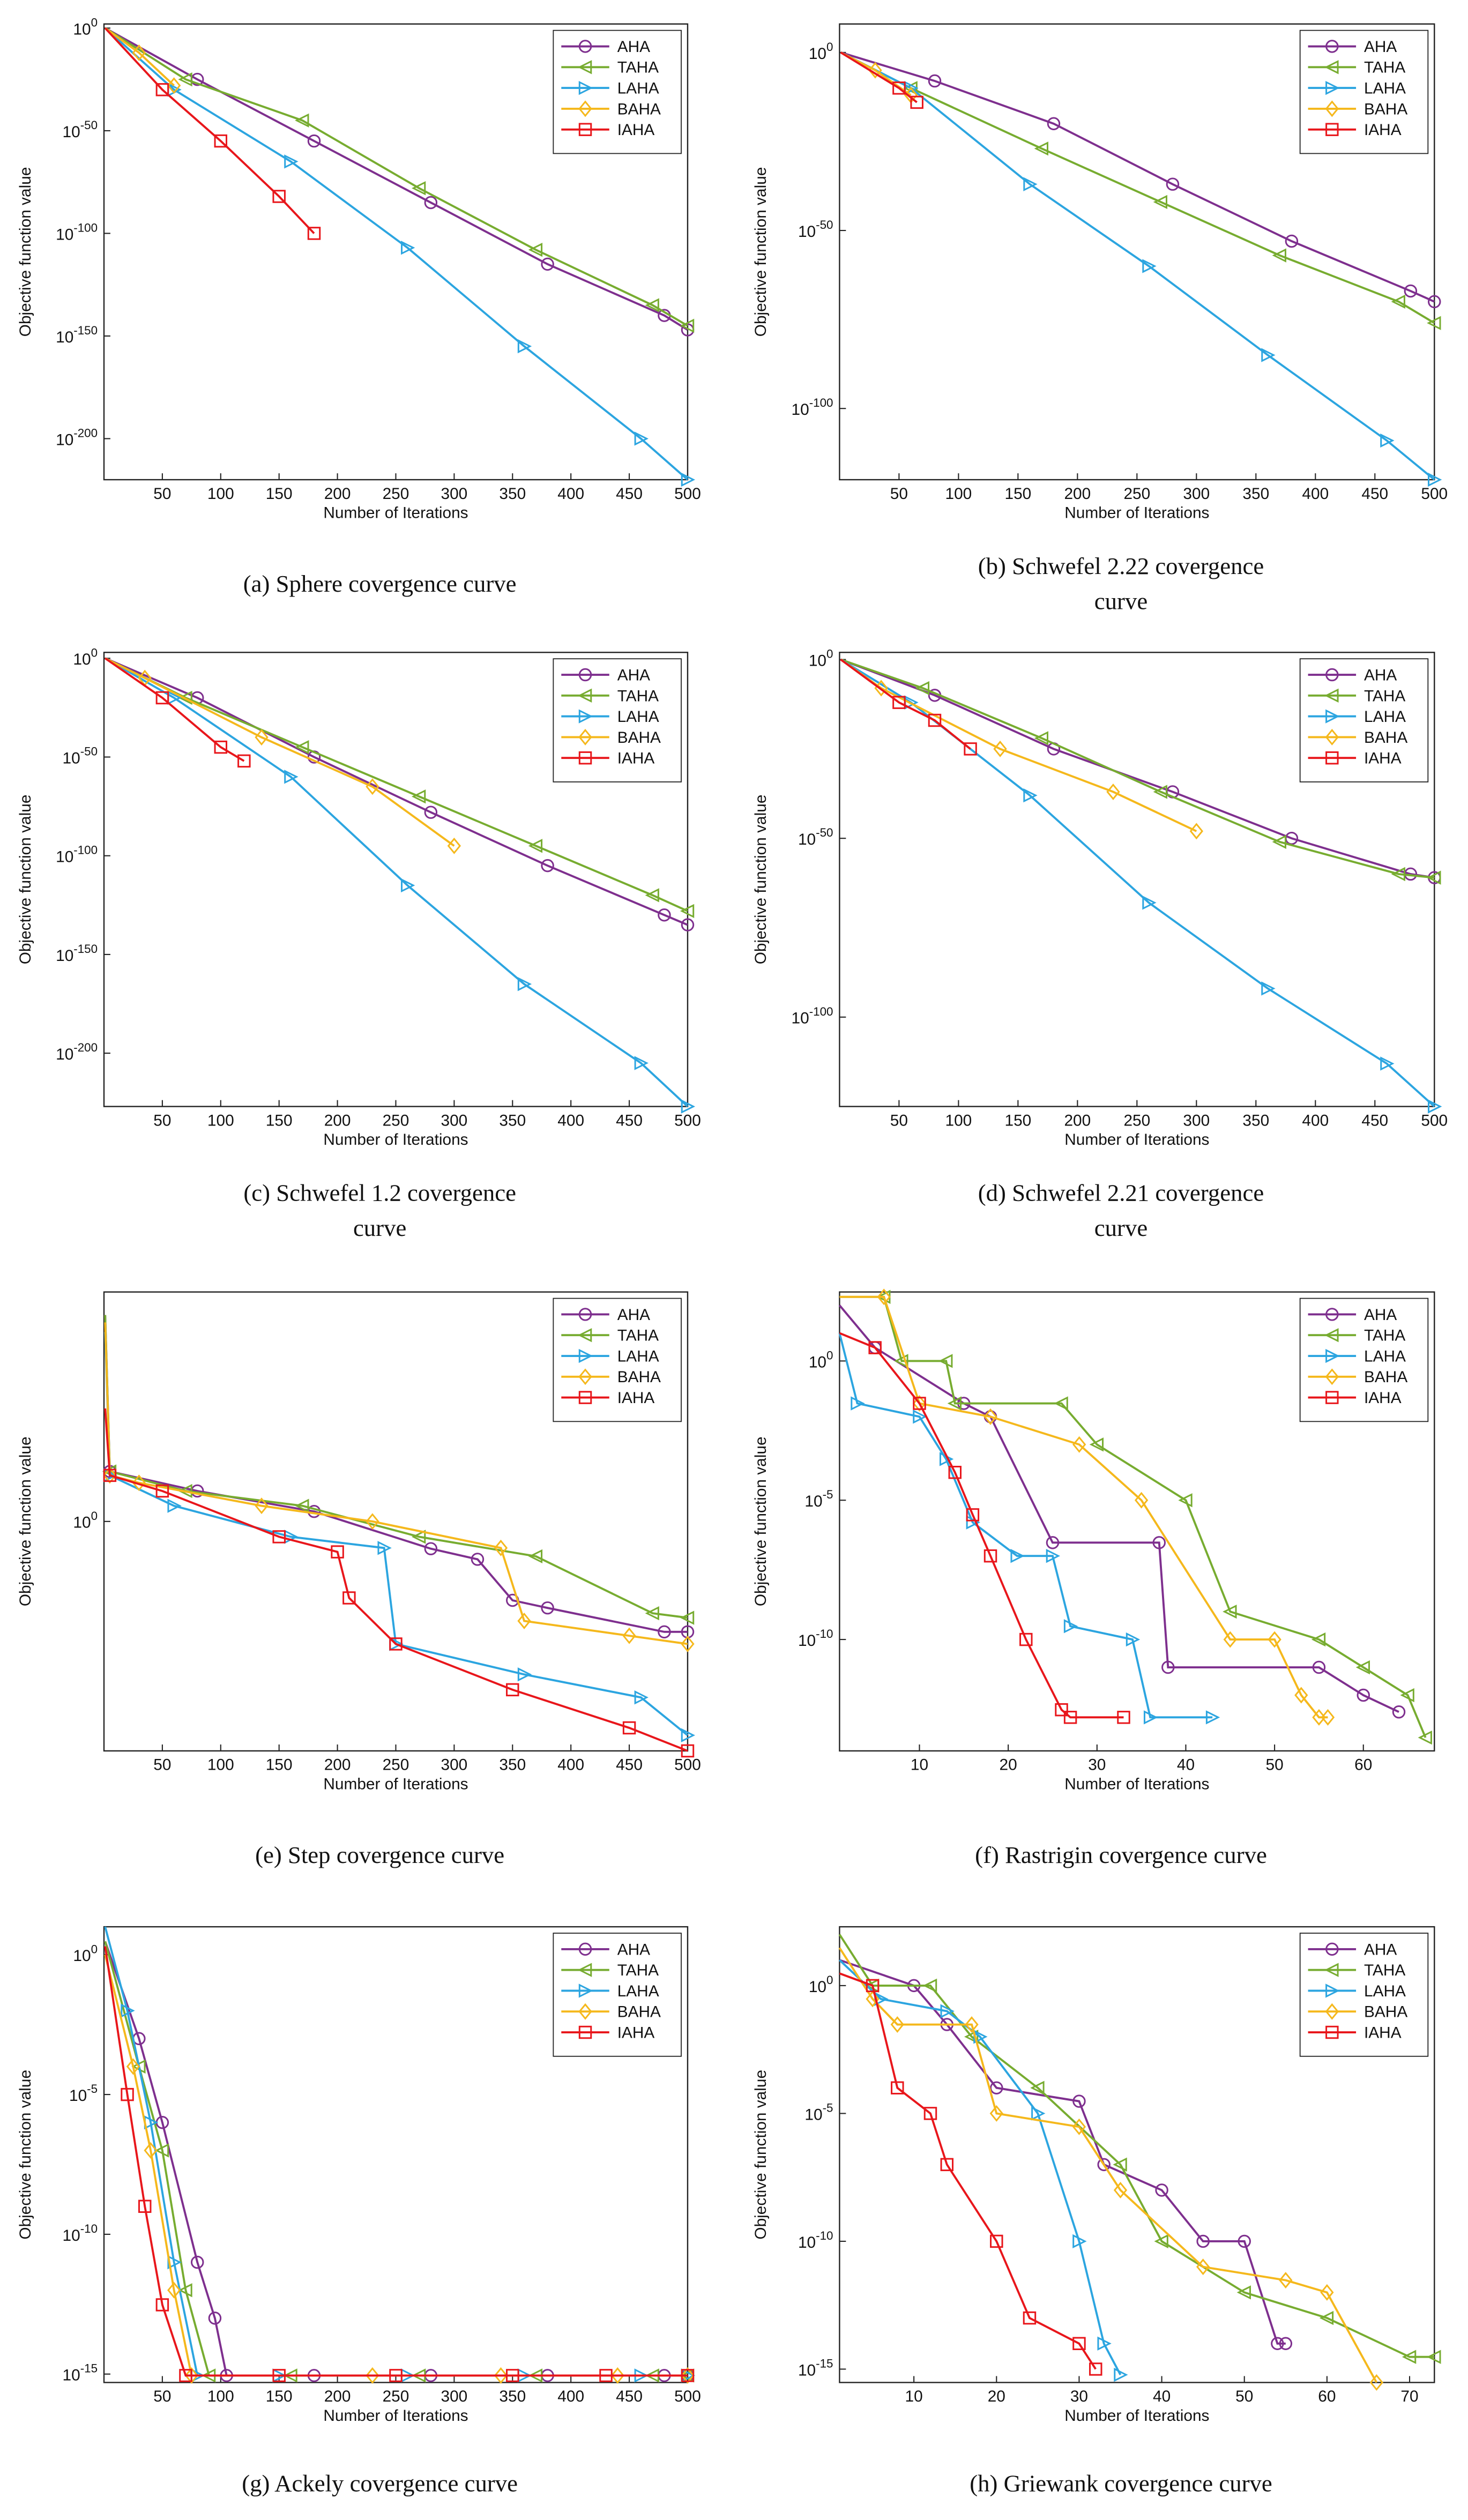  Describe the element at coordinates (77, 232) in the screenshot. I see `y-tick-label: 10-100` at that location.